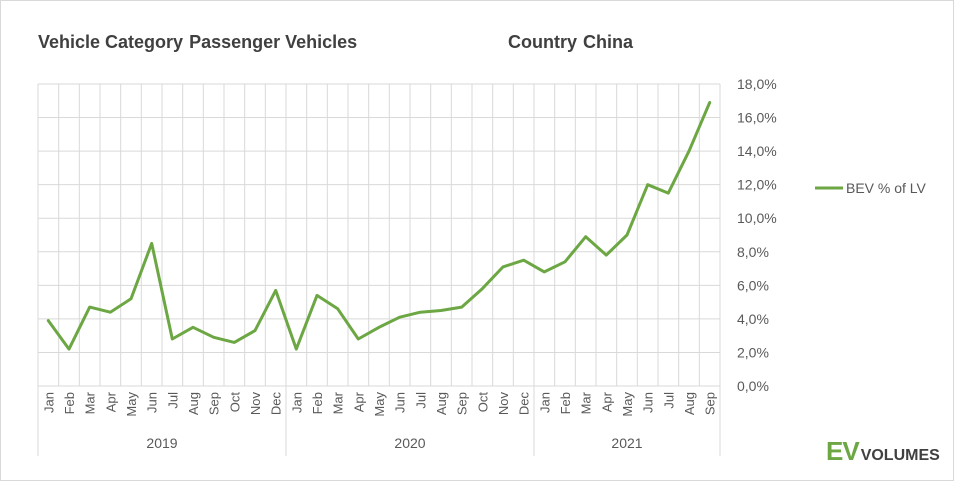 The width and height of the screenshot is (954, 481). I want to click on y-tick-label: 6,0%, so click(753, 285).